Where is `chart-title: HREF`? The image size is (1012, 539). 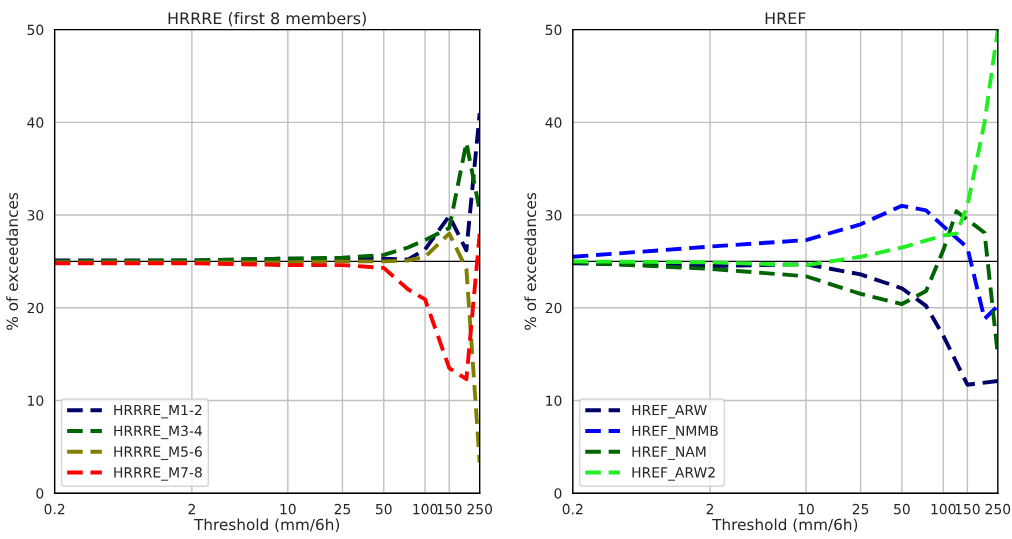 chart-title: HREF is located at coordinates (785, 18).